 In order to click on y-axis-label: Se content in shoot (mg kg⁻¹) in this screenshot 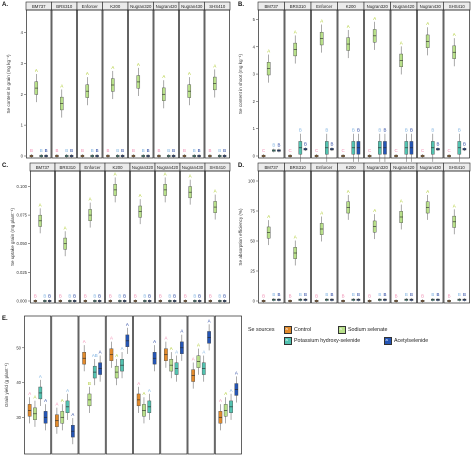, I will do `click(240, 83)`.